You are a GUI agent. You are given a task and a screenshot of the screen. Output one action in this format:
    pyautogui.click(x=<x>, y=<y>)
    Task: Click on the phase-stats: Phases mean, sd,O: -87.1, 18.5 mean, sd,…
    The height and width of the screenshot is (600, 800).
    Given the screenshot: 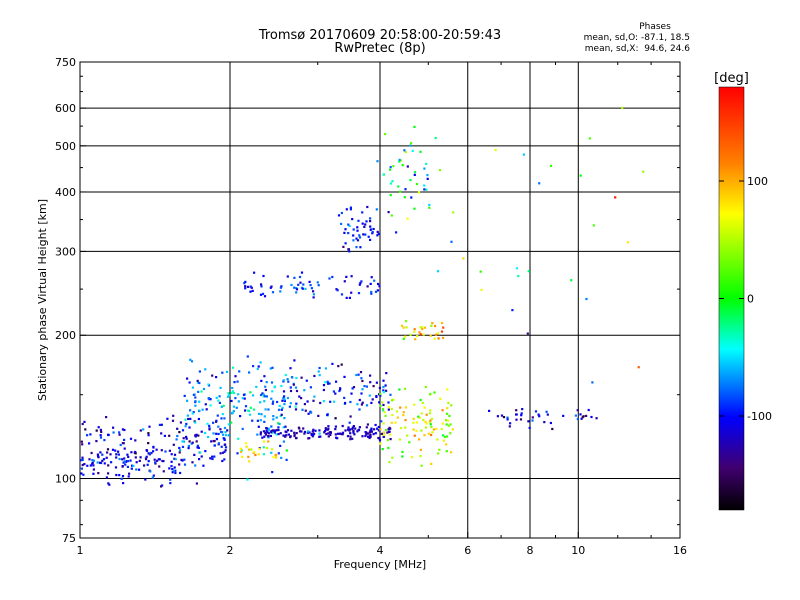 What is the action you would take?
    pyautogui.click(x=625, y=38)
    